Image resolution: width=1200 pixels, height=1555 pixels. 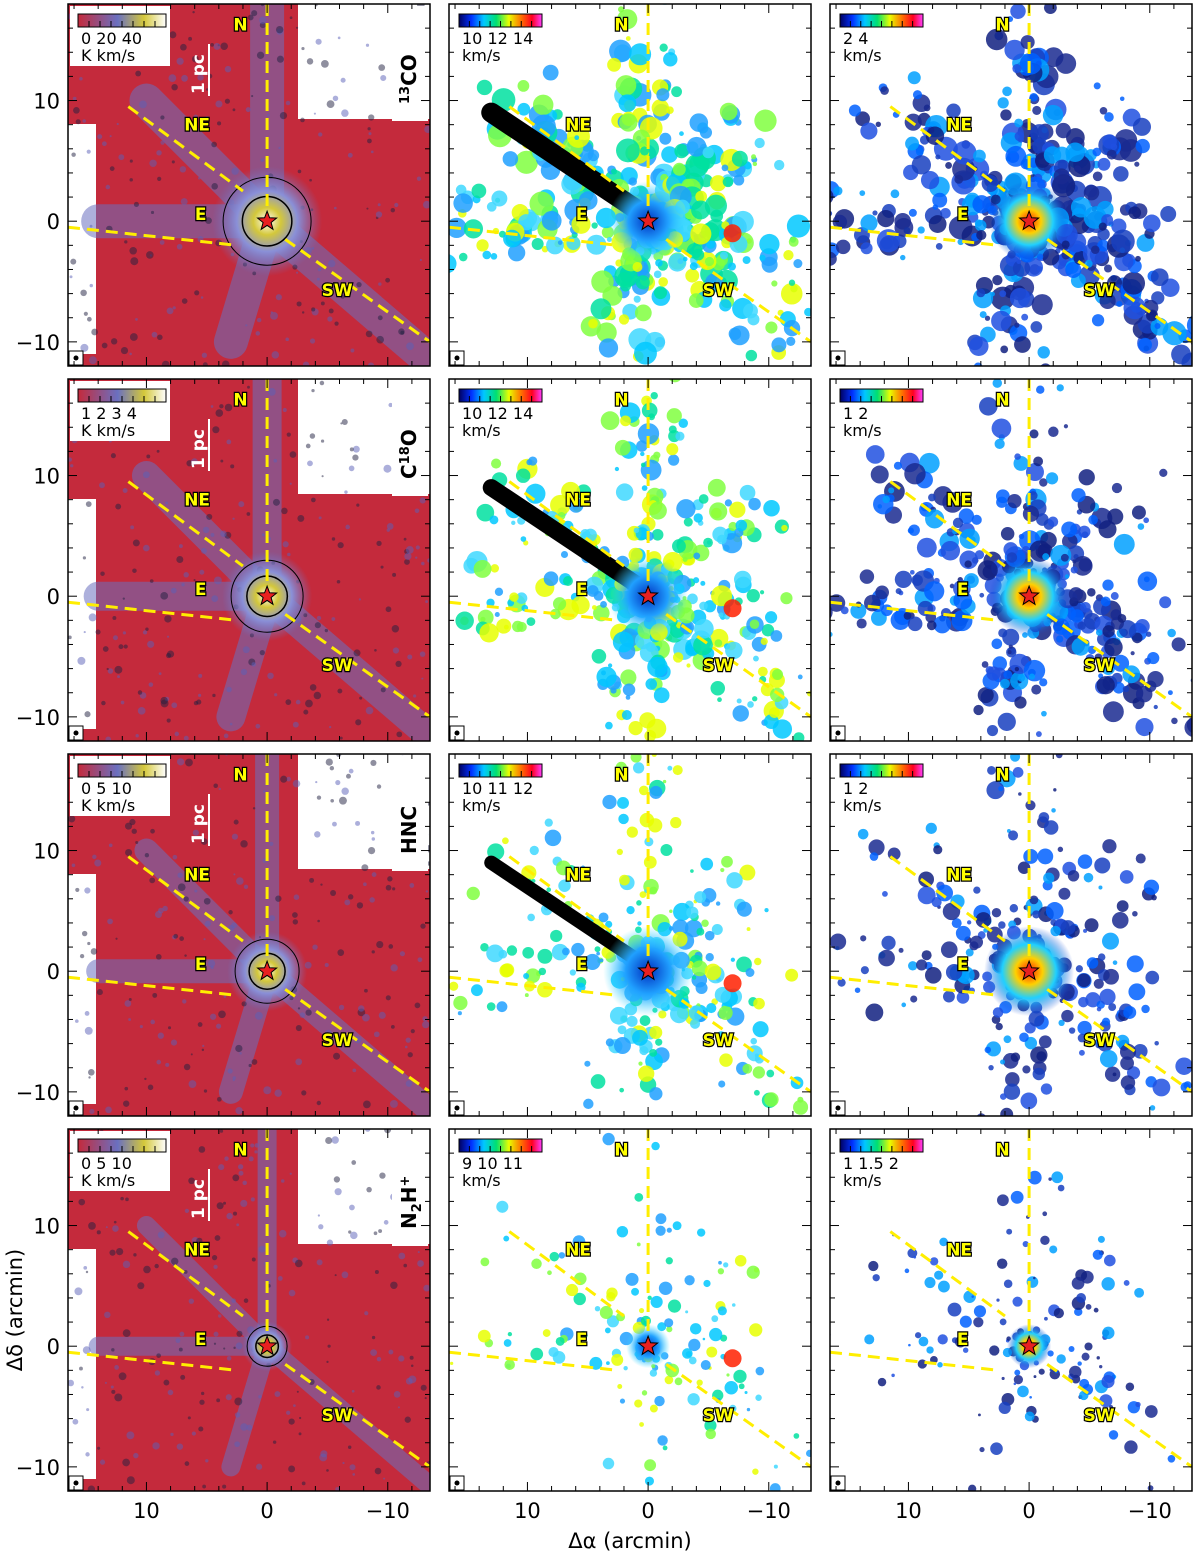 I want to click on filament-emission, so click(x=206, y=1286).